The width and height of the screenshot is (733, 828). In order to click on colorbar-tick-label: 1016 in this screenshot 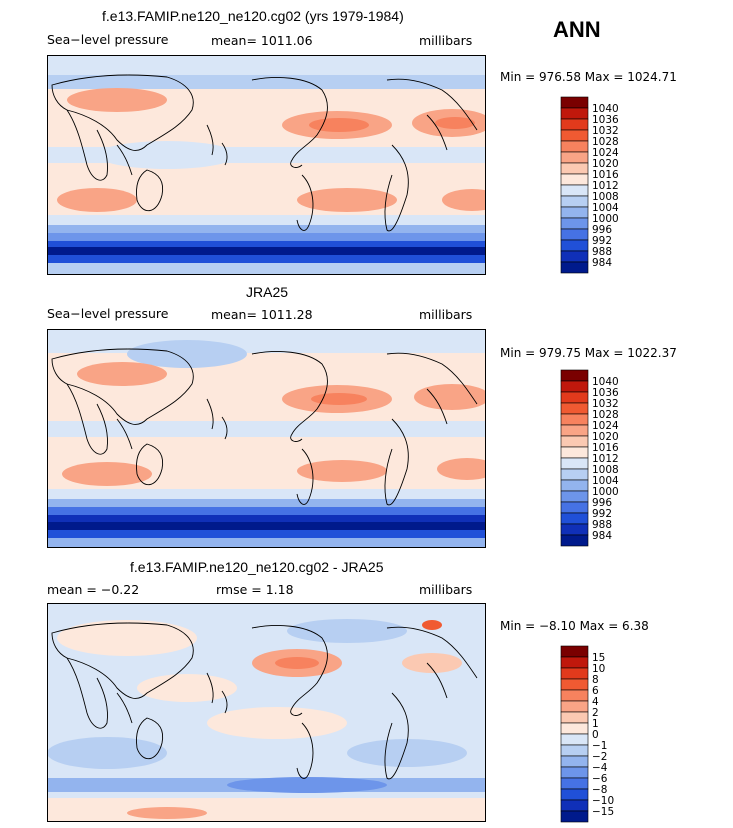, I will do `click(605, 448)`.